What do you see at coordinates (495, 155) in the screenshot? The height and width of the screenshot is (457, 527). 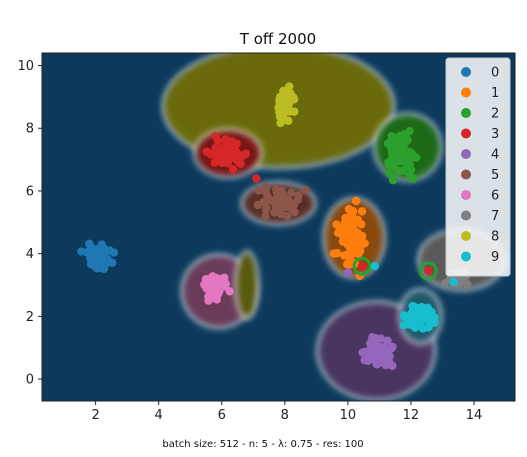 I see `legend-label-4: 4` at bounding box center [495, 155].